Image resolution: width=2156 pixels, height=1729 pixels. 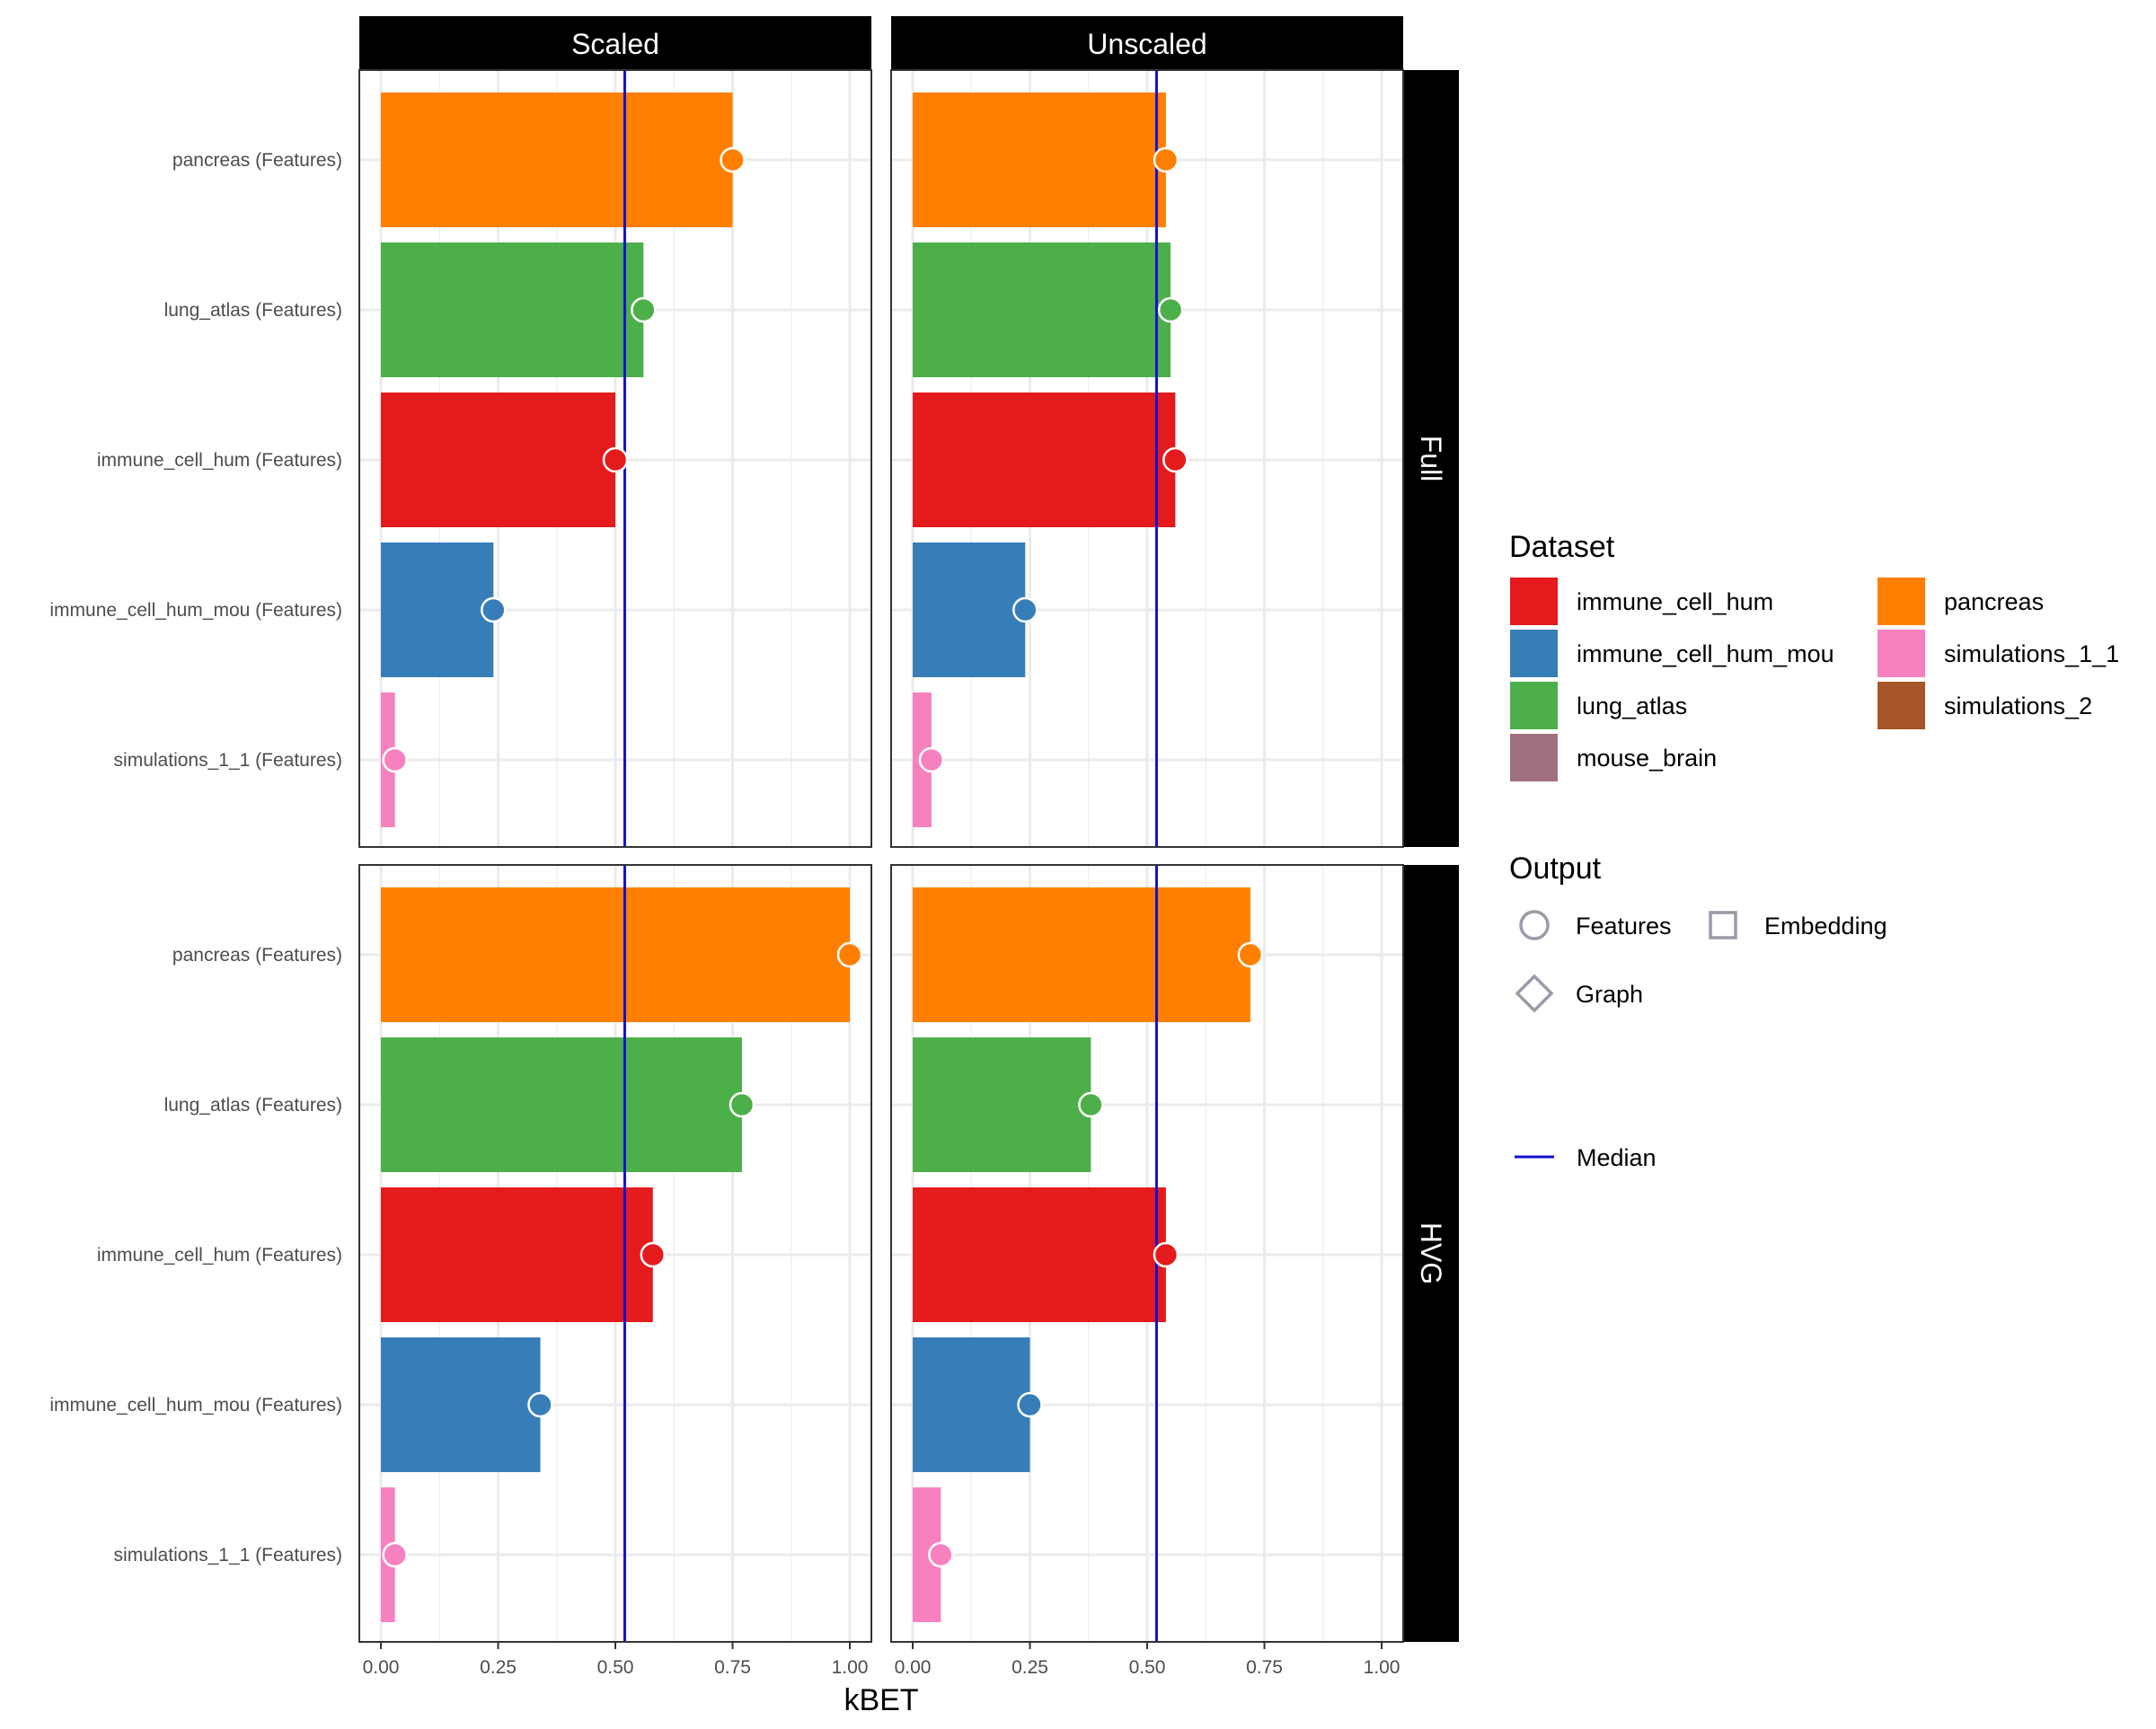 I want to click on legend-label-immune_cell_hum: immune_cell_hum, so click(x=1675, y=601).